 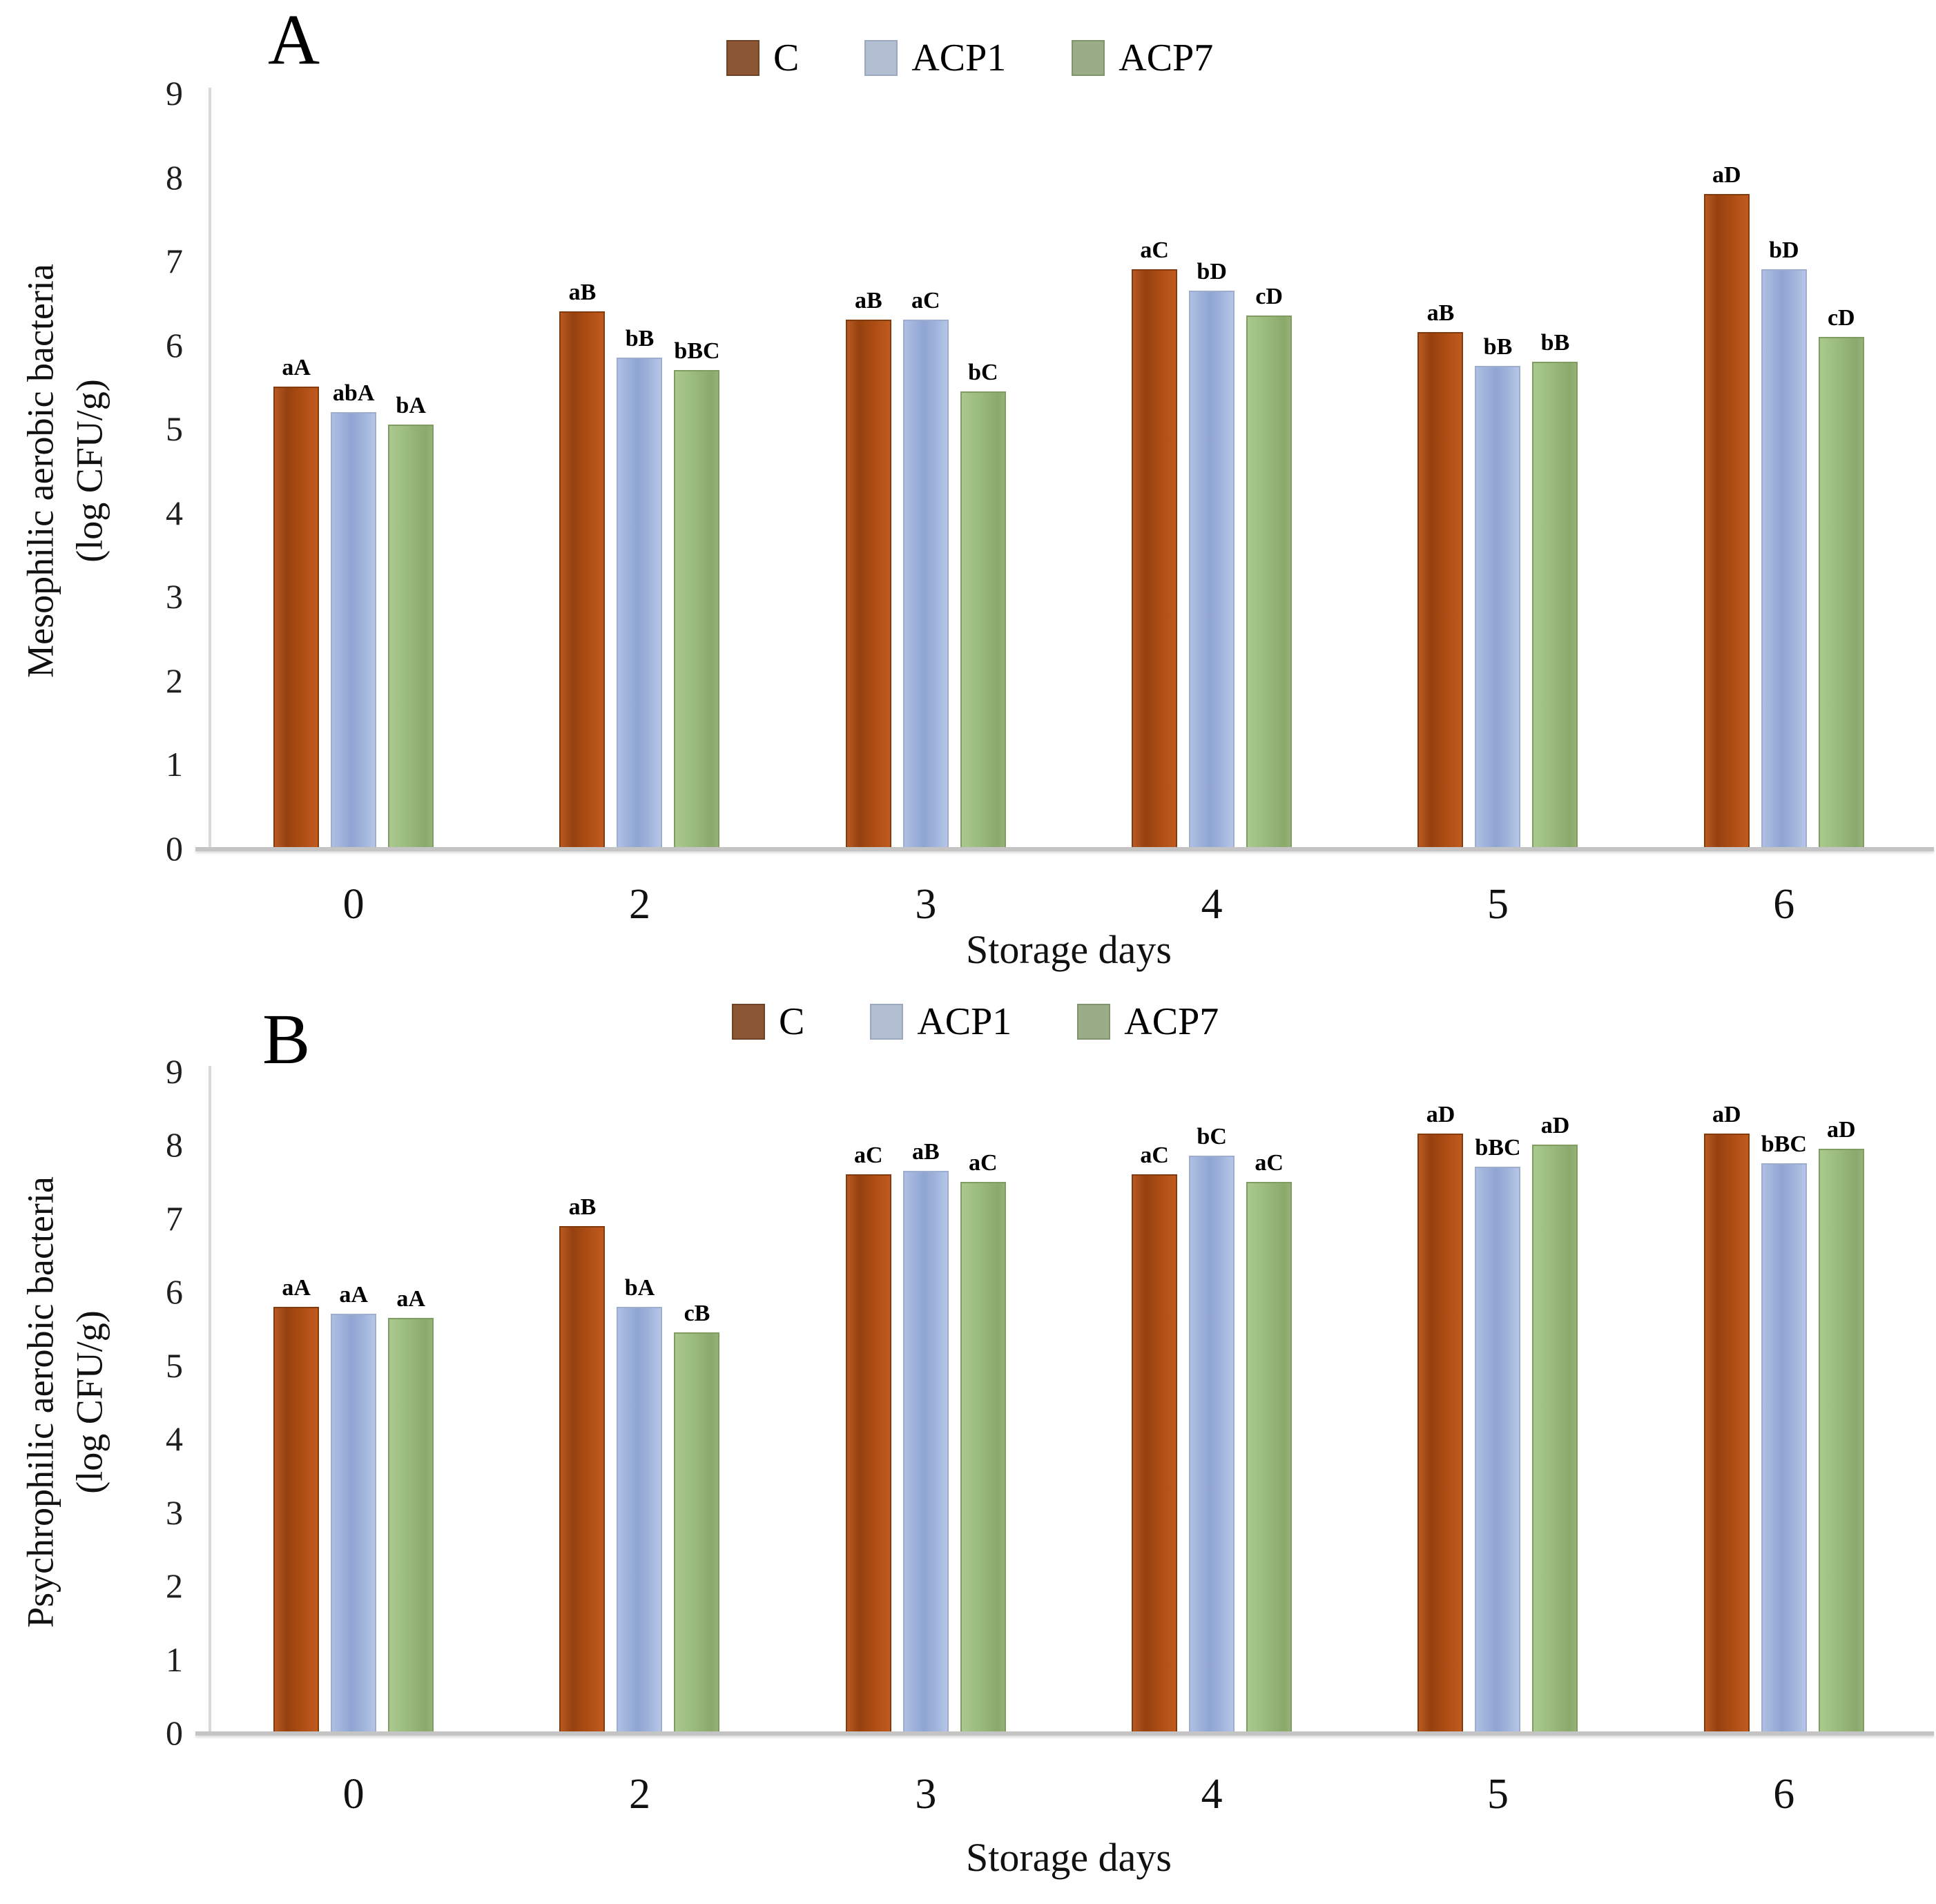 What do you see at coordinates (411, 406) in the screenshot?
I see `bar-significance-label: bA` at bounding box center [411, 406].